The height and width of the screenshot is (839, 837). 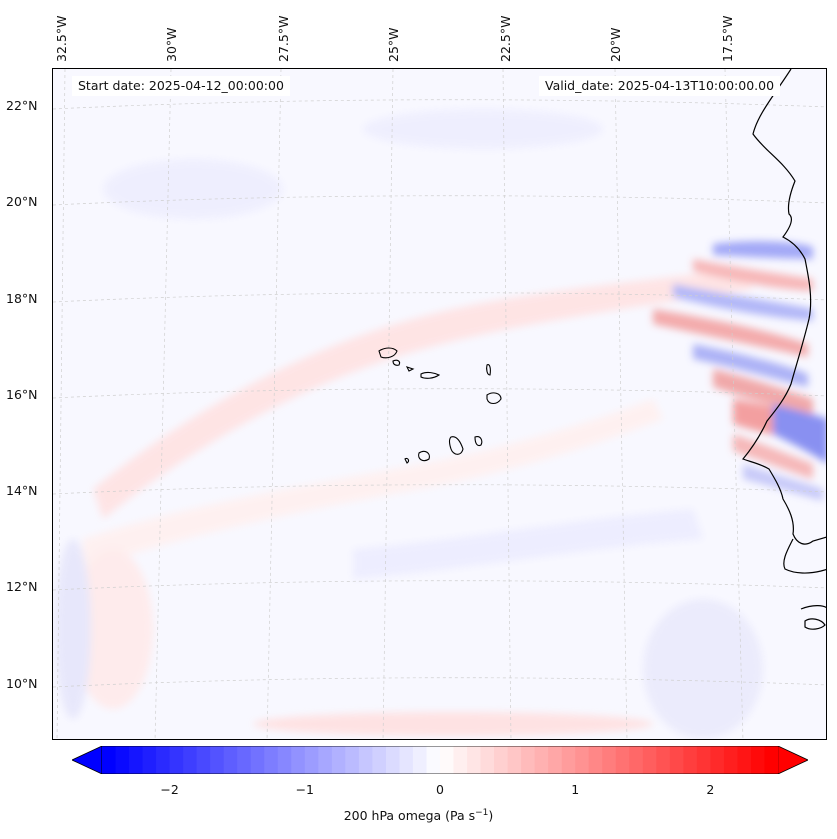 What do you see at coordinates (193, 189) in the screenshot?
I see `omega-patch-blue-nw` at bounding box center [193, 189].